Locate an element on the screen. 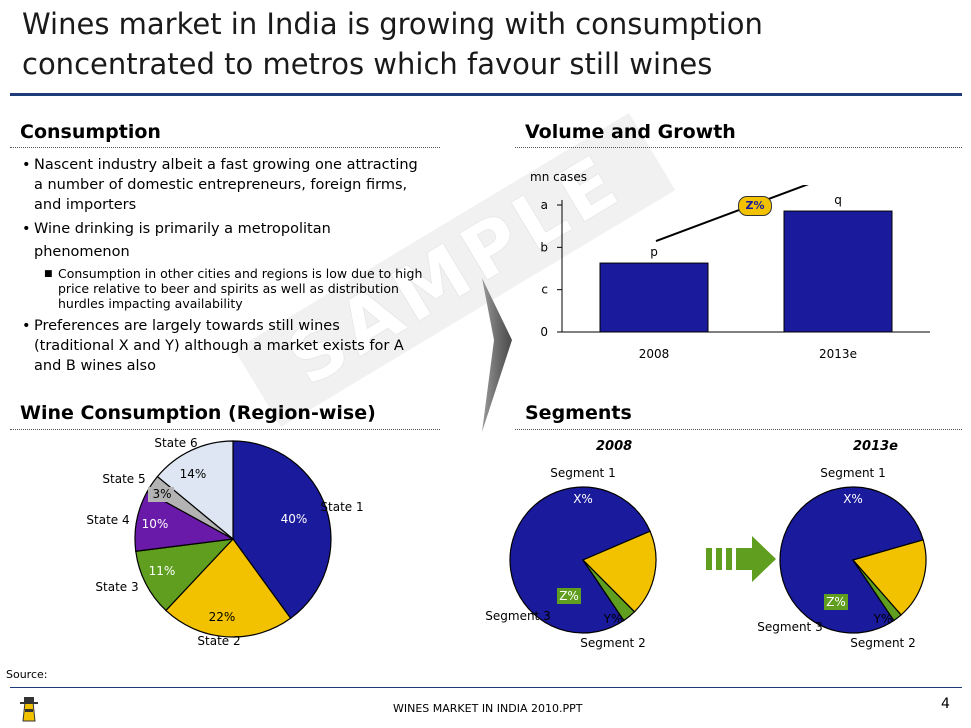  pie-category-label: State 3 is located at coordinates (116, 587).